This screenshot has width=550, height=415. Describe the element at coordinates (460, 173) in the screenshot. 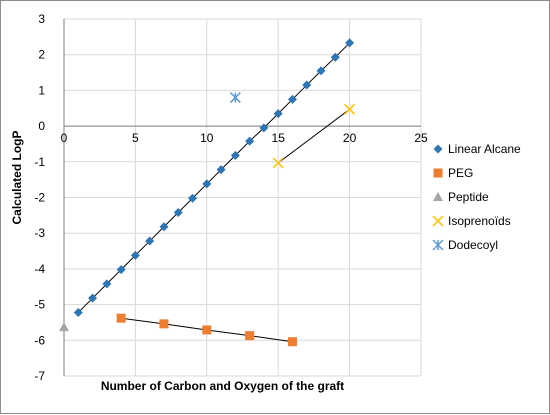

I see `legend-label-peg: PEG` at that location.